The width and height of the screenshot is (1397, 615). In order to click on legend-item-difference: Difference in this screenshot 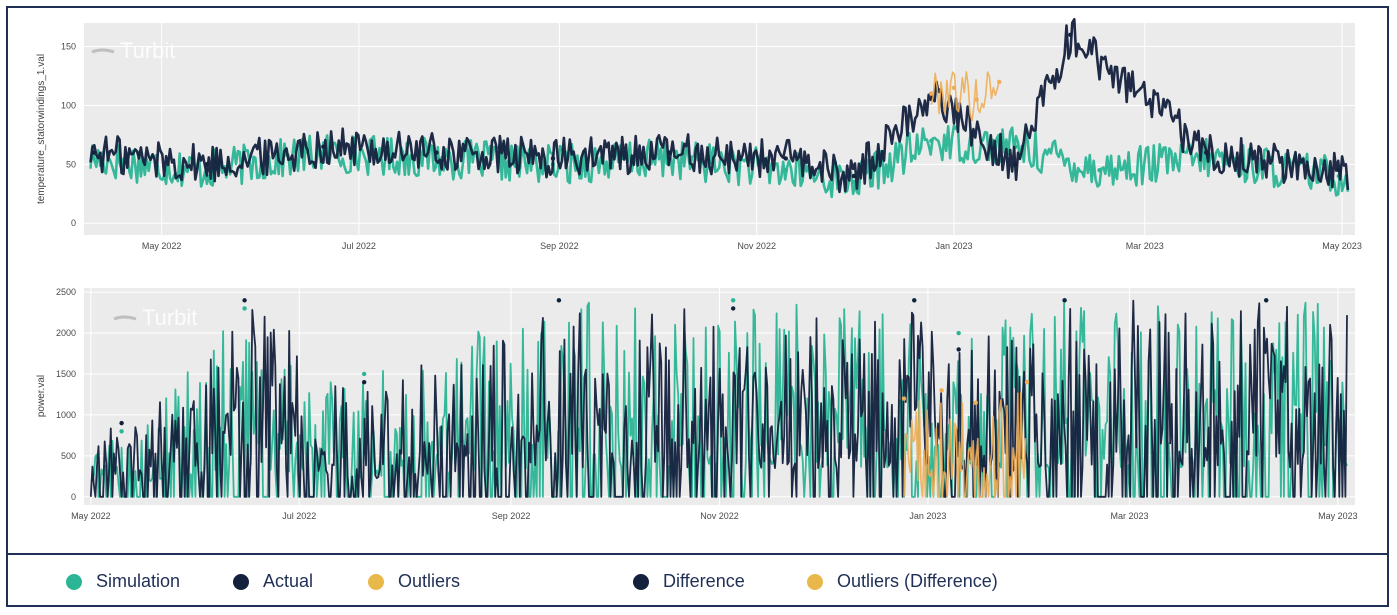, I will do `click(689, 581)`.